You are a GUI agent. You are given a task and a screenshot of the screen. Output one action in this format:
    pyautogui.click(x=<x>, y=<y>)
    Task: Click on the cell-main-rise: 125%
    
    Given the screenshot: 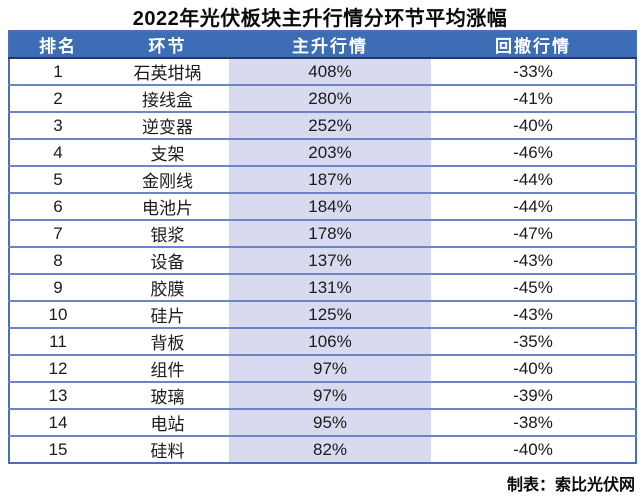 What is the action you would take?
    pyautogui.click(x=330, y=314)
    